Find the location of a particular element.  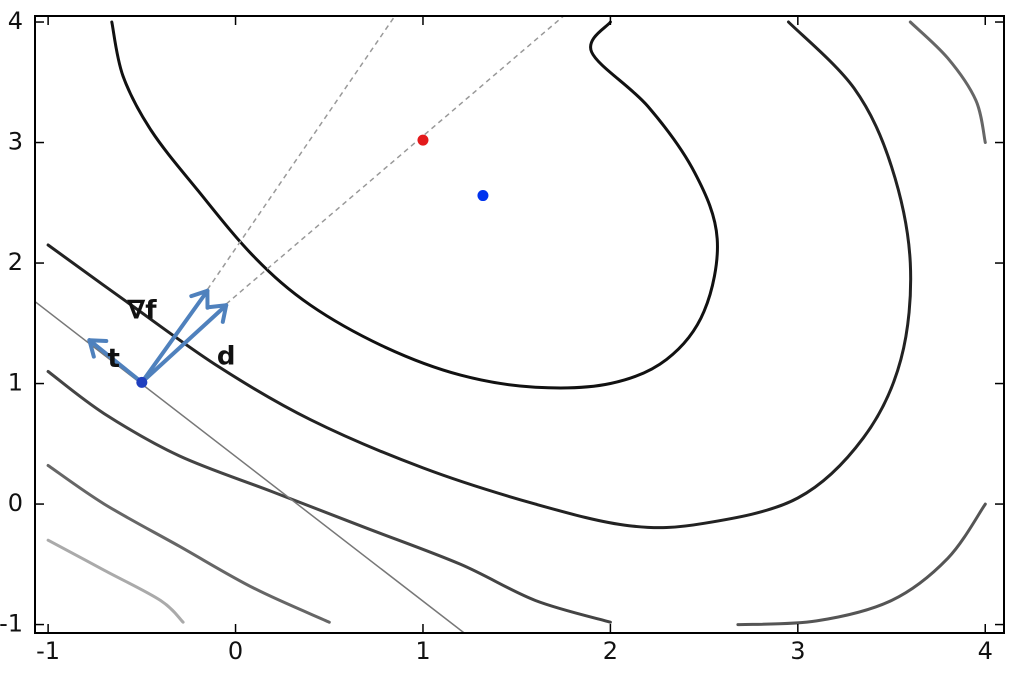

vector-label-layer: t∇f d is located at coordinates (172, 335).